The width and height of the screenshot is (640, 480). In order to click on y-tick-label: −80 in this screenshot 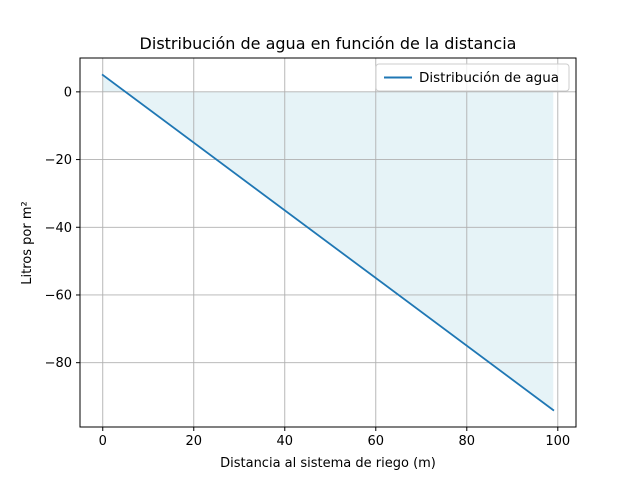, I will do `click(58, 363)`.